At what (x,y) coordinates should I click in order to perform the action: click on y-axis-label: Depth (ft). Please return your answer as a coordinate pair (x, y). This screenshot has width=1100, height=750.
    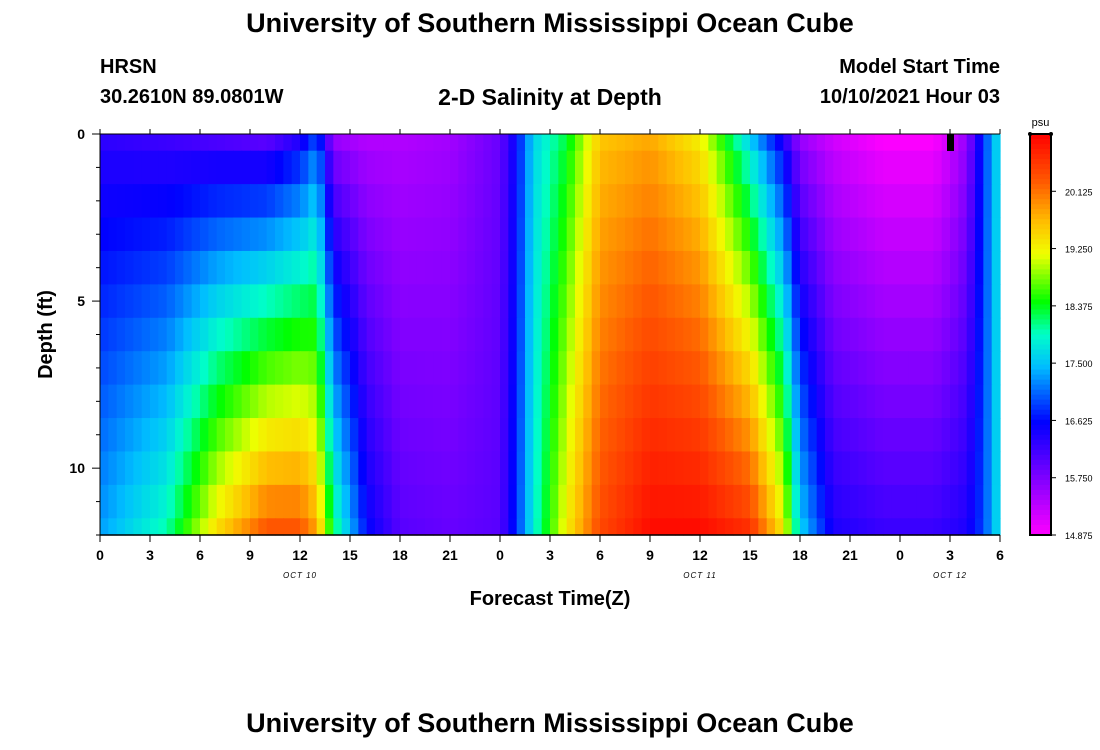
    Looking at the image, I should click on (46, 334).